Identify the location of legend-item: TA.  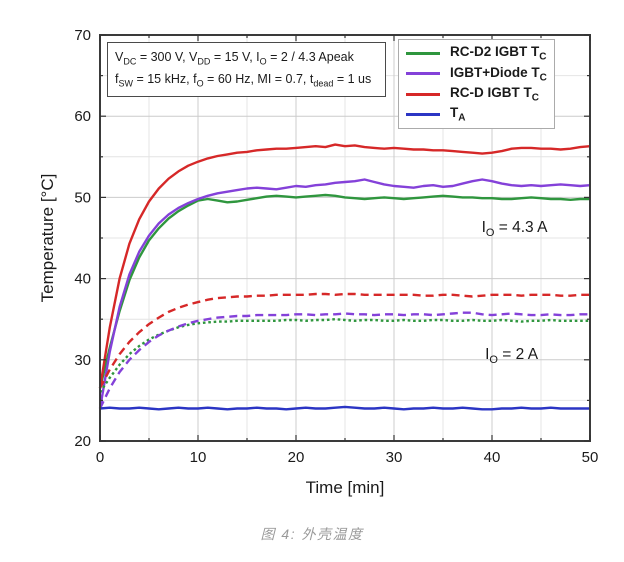
(478, 114).